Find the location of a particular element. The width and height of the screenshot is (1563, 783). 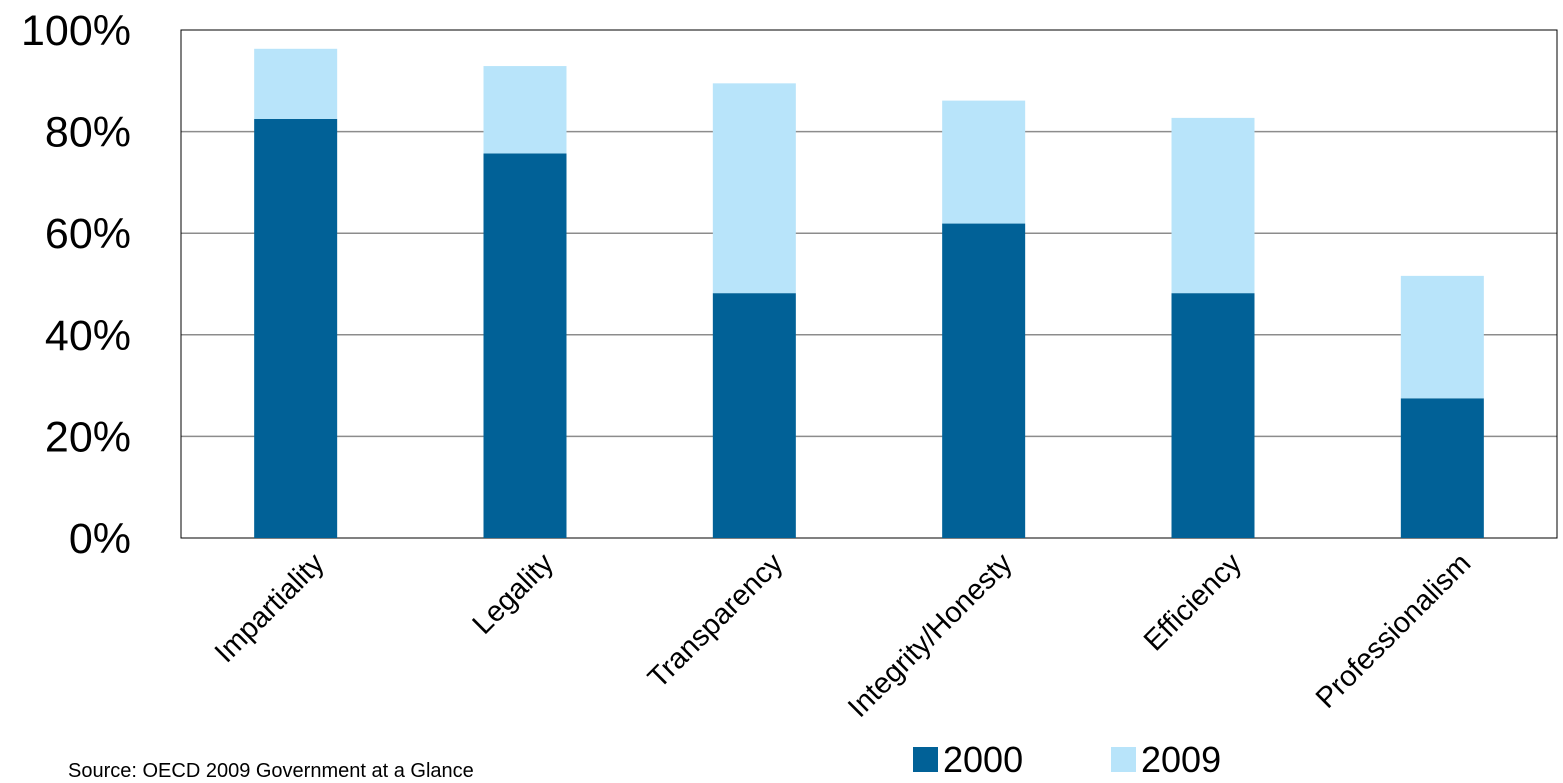

legend: 2000 2009 is located at coordinates (1067, 759).